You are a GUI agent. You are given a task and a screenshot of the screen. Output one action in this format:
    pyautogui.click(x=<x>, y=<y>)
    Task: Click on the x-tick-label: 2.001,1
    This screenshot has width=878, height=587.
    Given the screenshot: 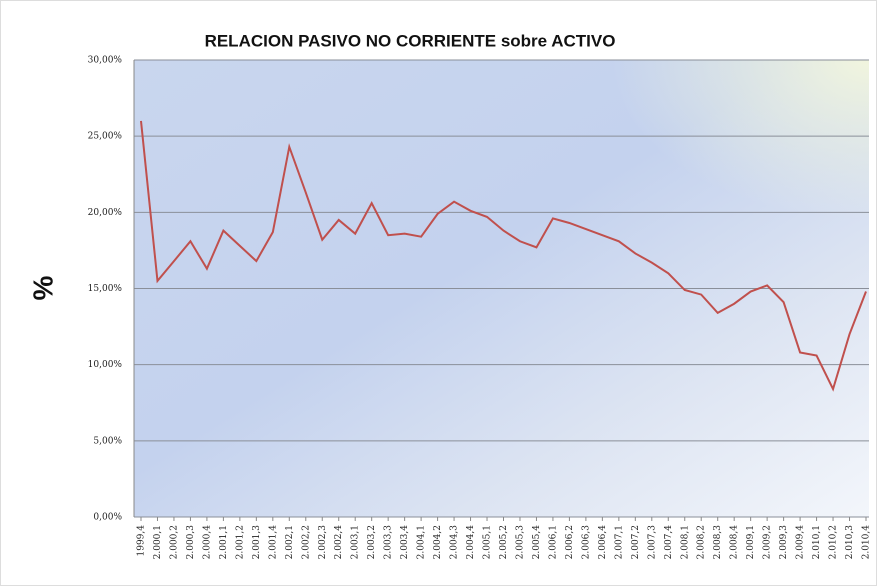 What is the action you would take?
    pyautogui.click(x=224, y=542)
    